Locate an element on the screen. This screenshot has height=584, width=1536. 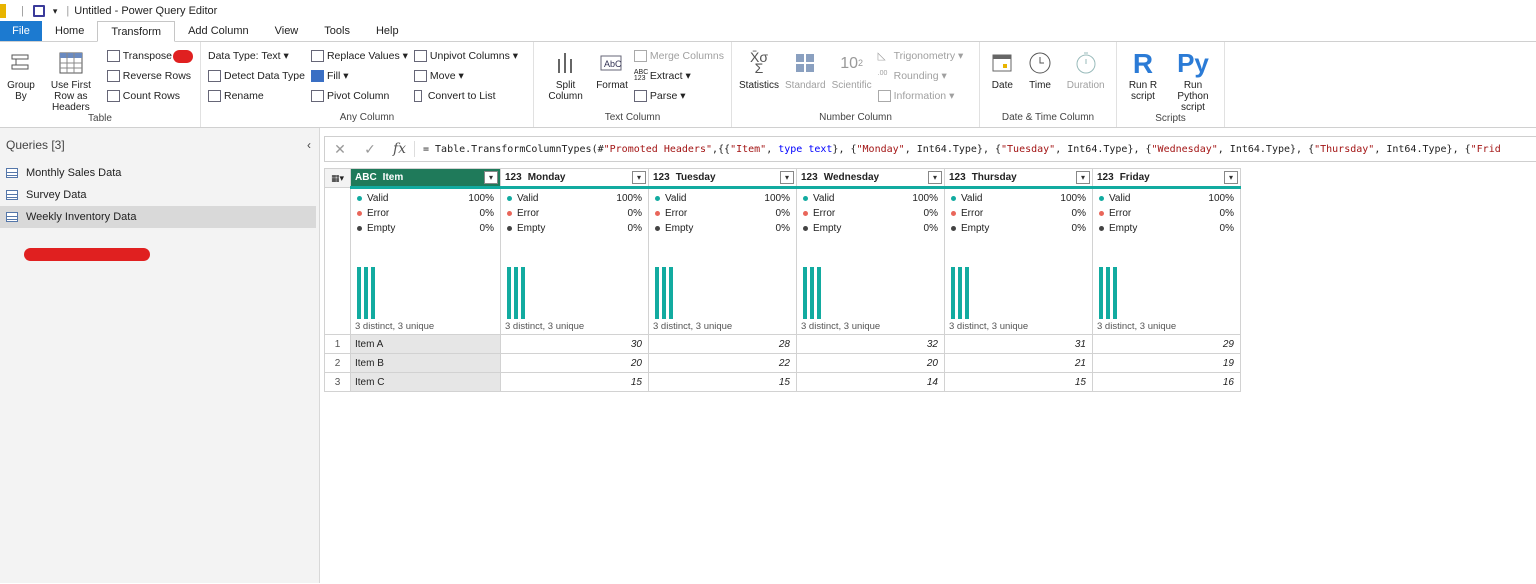
row-number: 2 is located at coordinates (337, 363).